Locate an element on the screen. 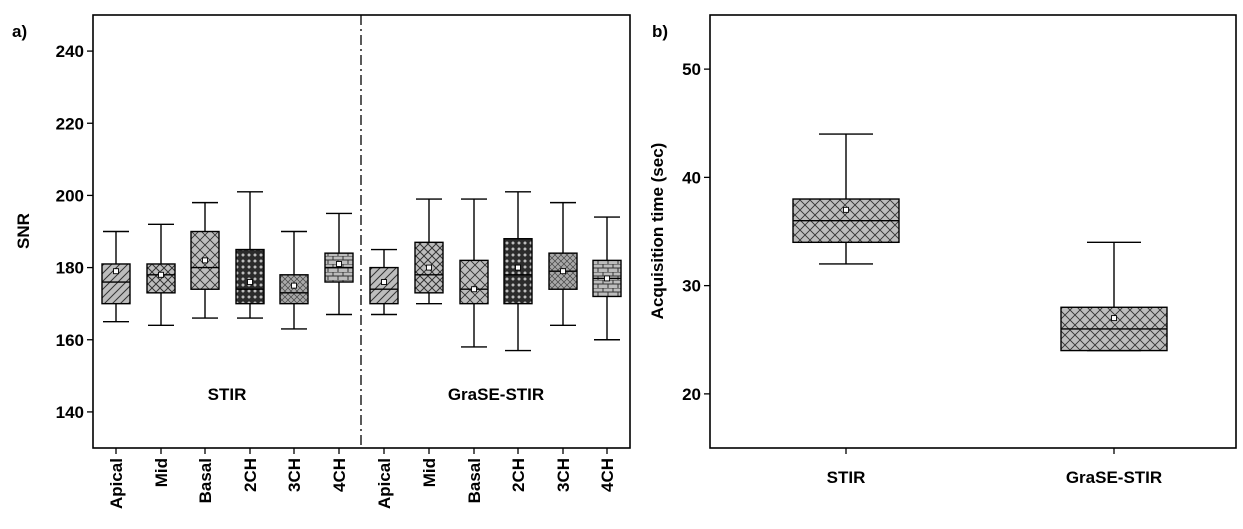 Image resolution: width=1243 pixels, height=529 pixels. y-tick-label: 220 is located at coordinates (70, 123).